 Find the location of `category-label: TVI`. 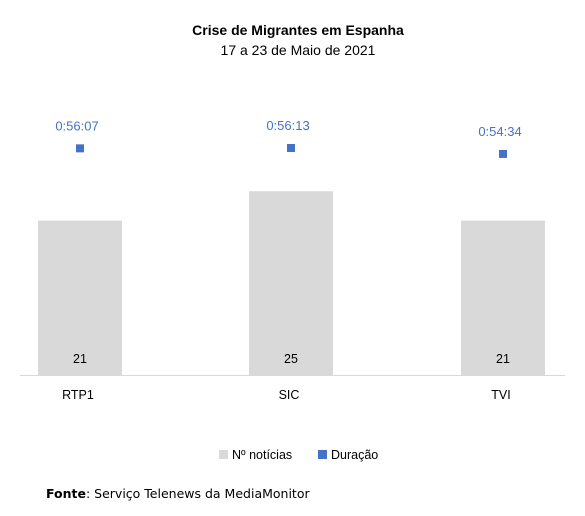

category-label: TVI is located at coordinates (500, 395).